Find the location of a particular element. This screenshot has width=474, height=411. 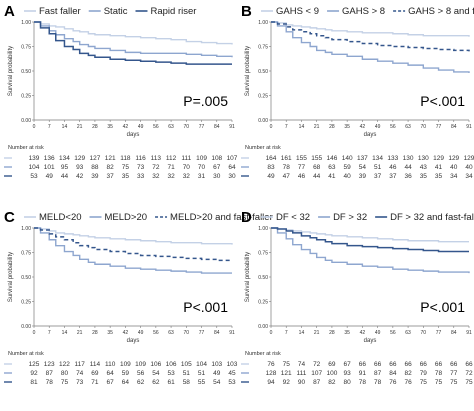

risk-cell: 53 is located at coordinates (171, 373).